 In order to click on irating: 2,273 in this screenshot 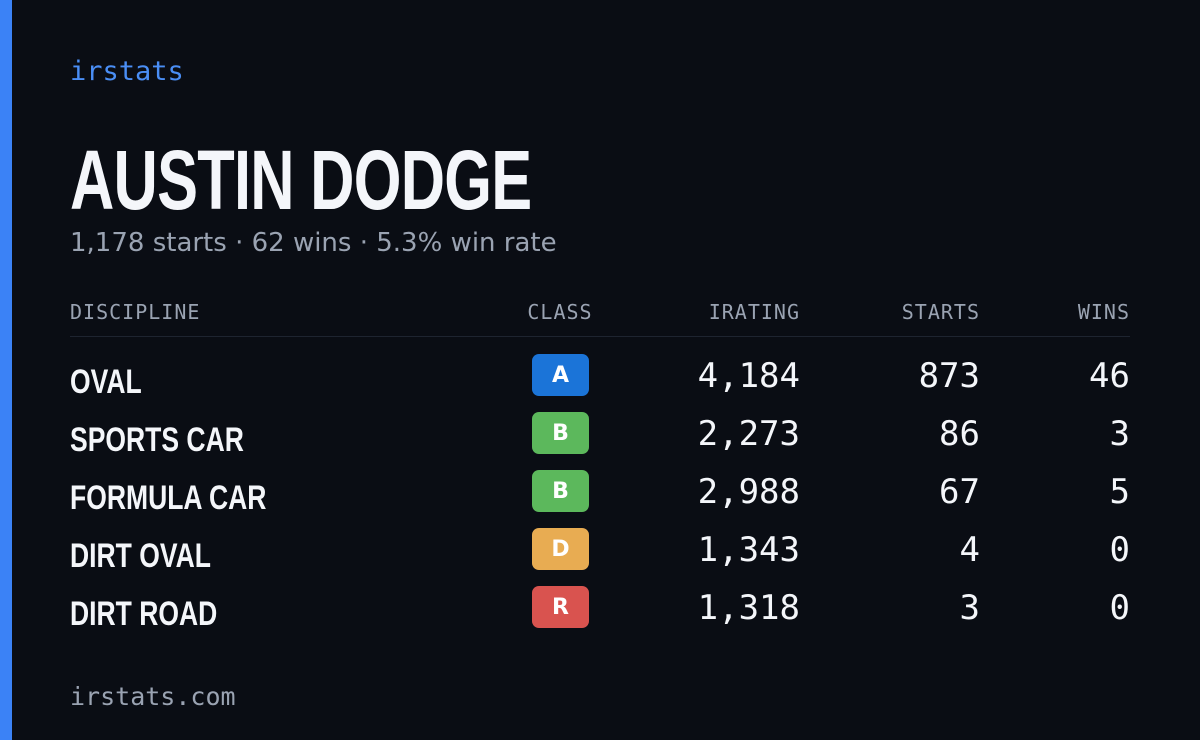, I will do `click(748, 434)`.